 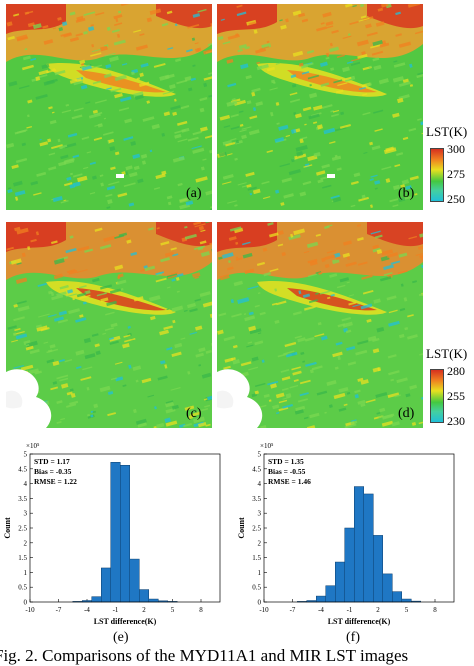 I want to click on colorbar-bottom-max: 280, so click(x=456, y=371).